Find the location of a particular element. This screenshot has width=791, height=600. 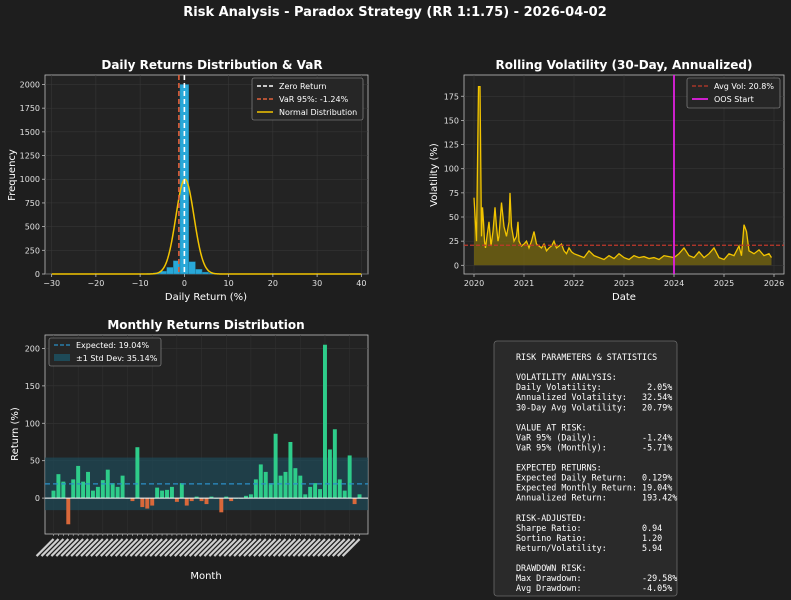

y-tick-label: 75 is located at coordinates (454, 193).